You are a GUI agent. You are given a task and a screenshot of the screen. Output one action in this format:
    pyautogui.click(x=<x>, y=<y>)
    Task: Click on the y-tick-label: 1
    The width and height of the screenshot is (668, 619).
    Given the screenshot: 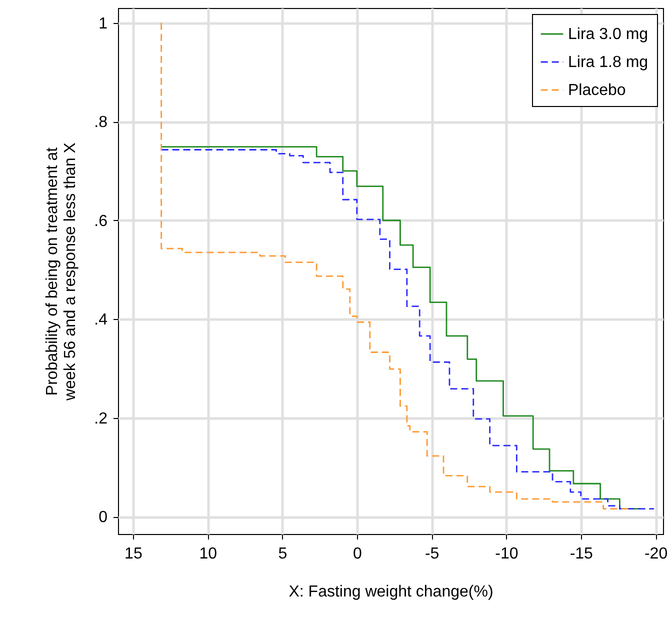 What is the action you would take?
    pyautogui.click(x=103, y=23)
    